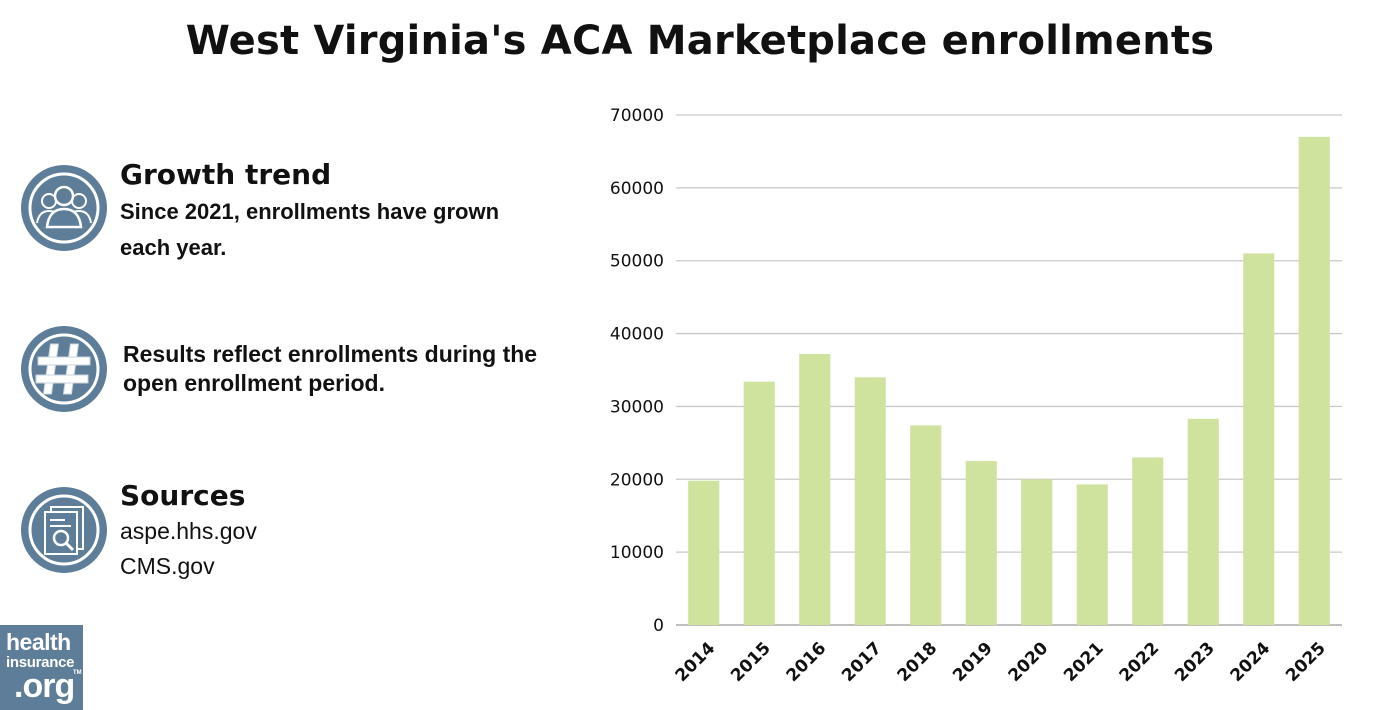 The height and width of the screenshot is (710, 1400). What do you see at coordinates (1195, 662) in the screenshot?
I see `x-tick-label: 2023` at bounding box center [1195, 662].